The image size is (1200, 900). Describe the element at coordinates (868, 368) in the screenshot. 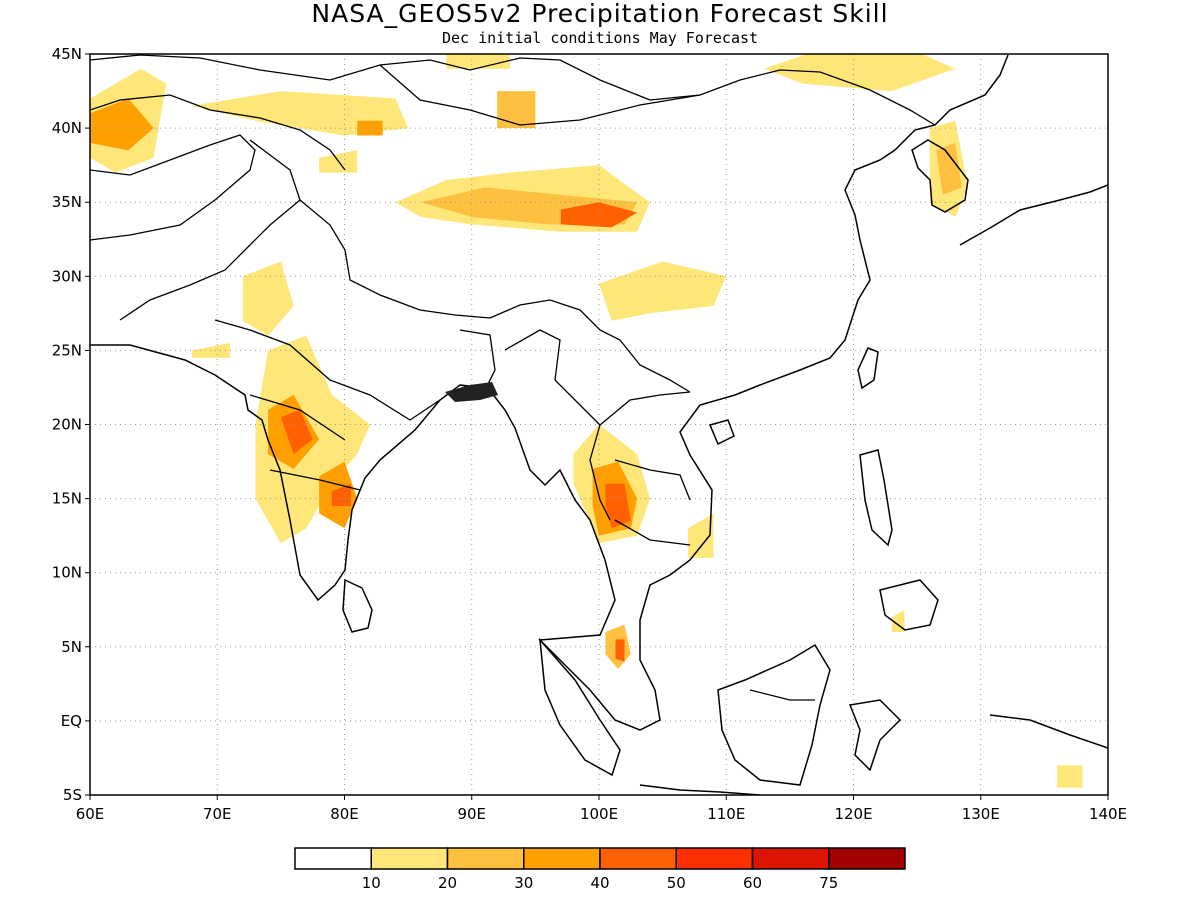

I see `coastline-taiwan` at that location.